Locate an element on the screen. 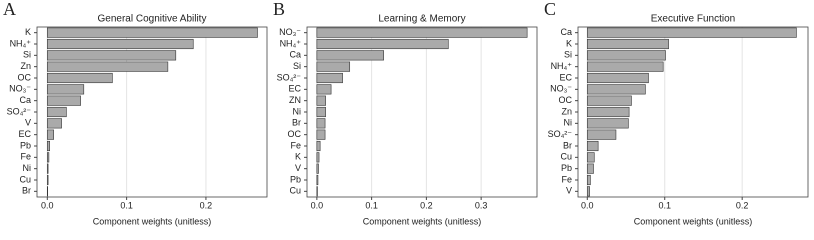 The image size is (814, 240). y-tick-label: V is located at coordinates (28, 123).